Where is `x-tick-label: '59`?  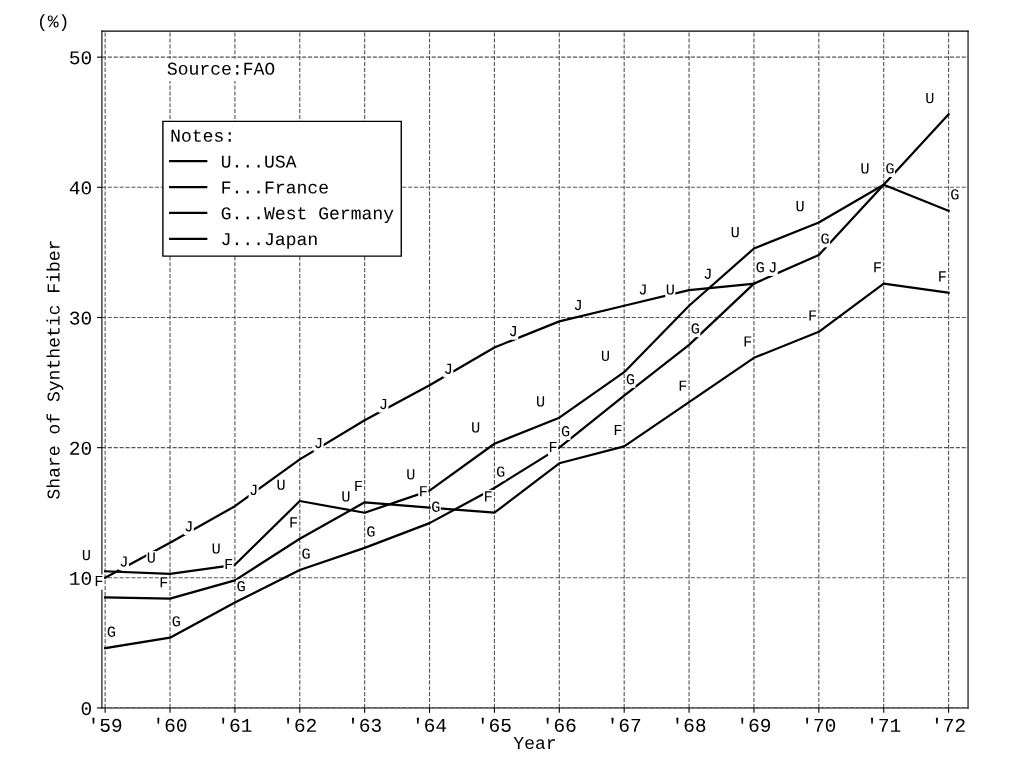
x-tick-label: '59 is located at coordinates (107, 724).